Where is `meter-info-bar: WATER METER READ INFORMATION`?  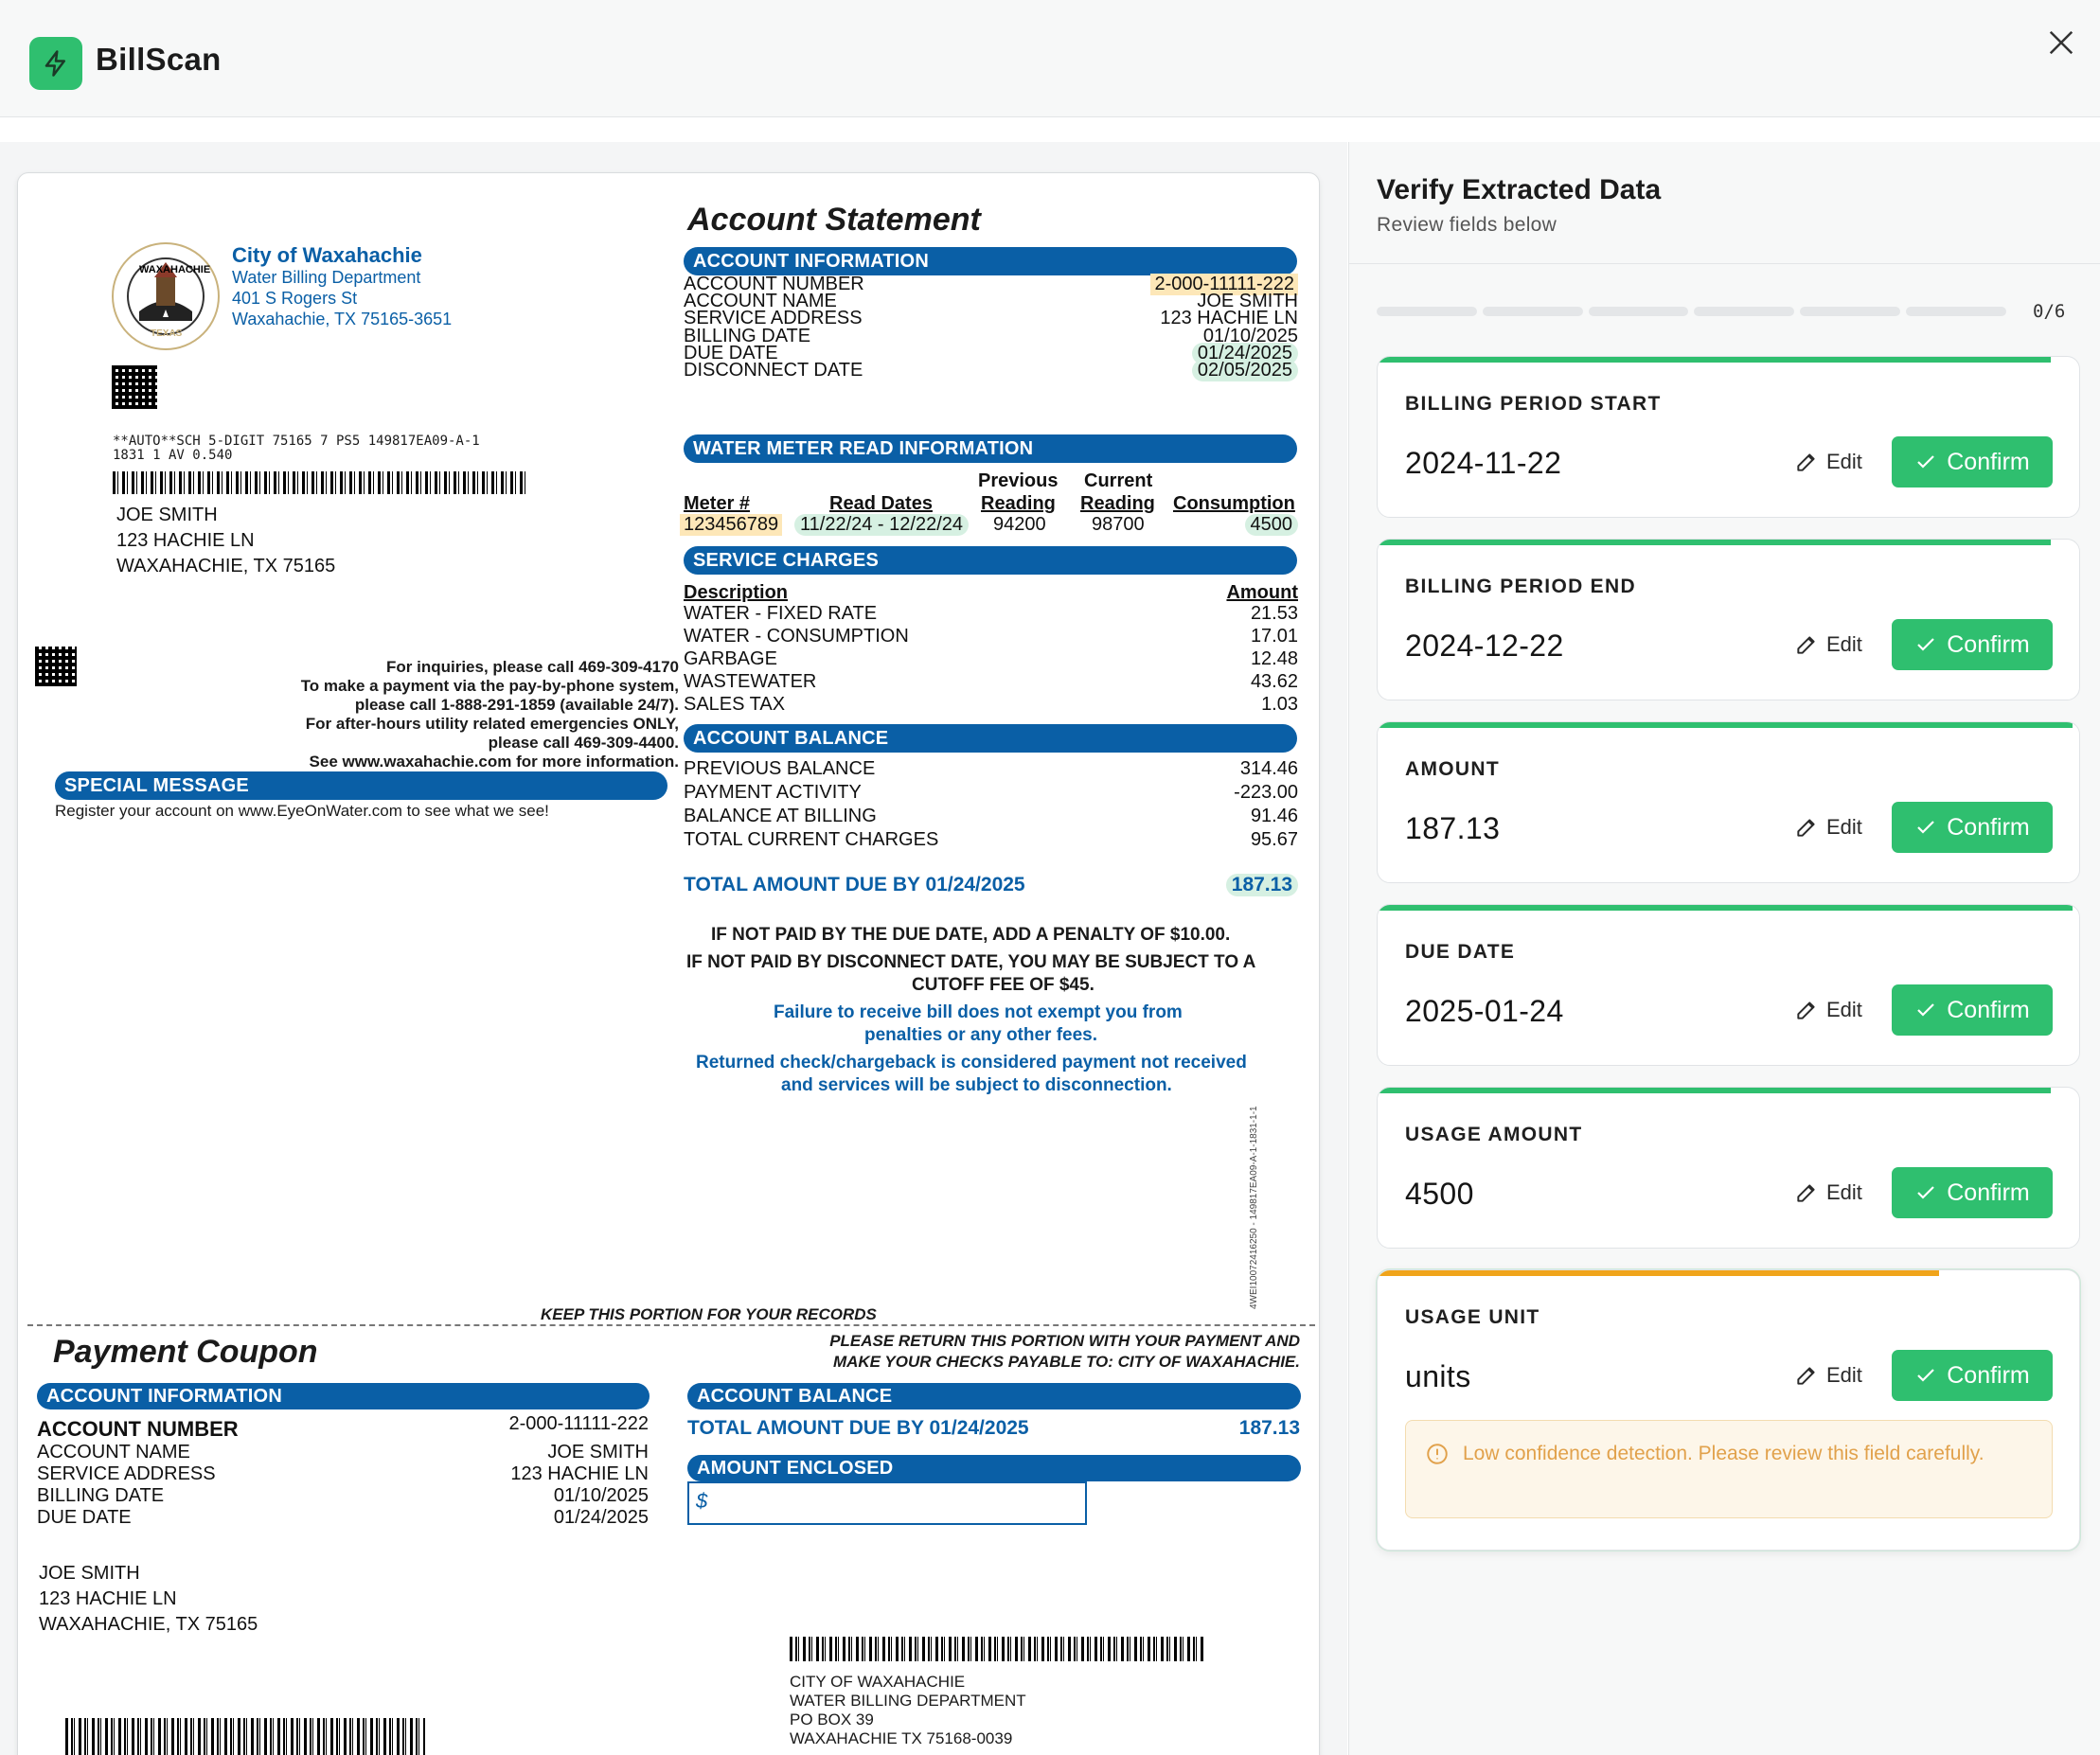 meter-info-bar: WATER METER READ INFORMATION is located at coordinates (990, 448).